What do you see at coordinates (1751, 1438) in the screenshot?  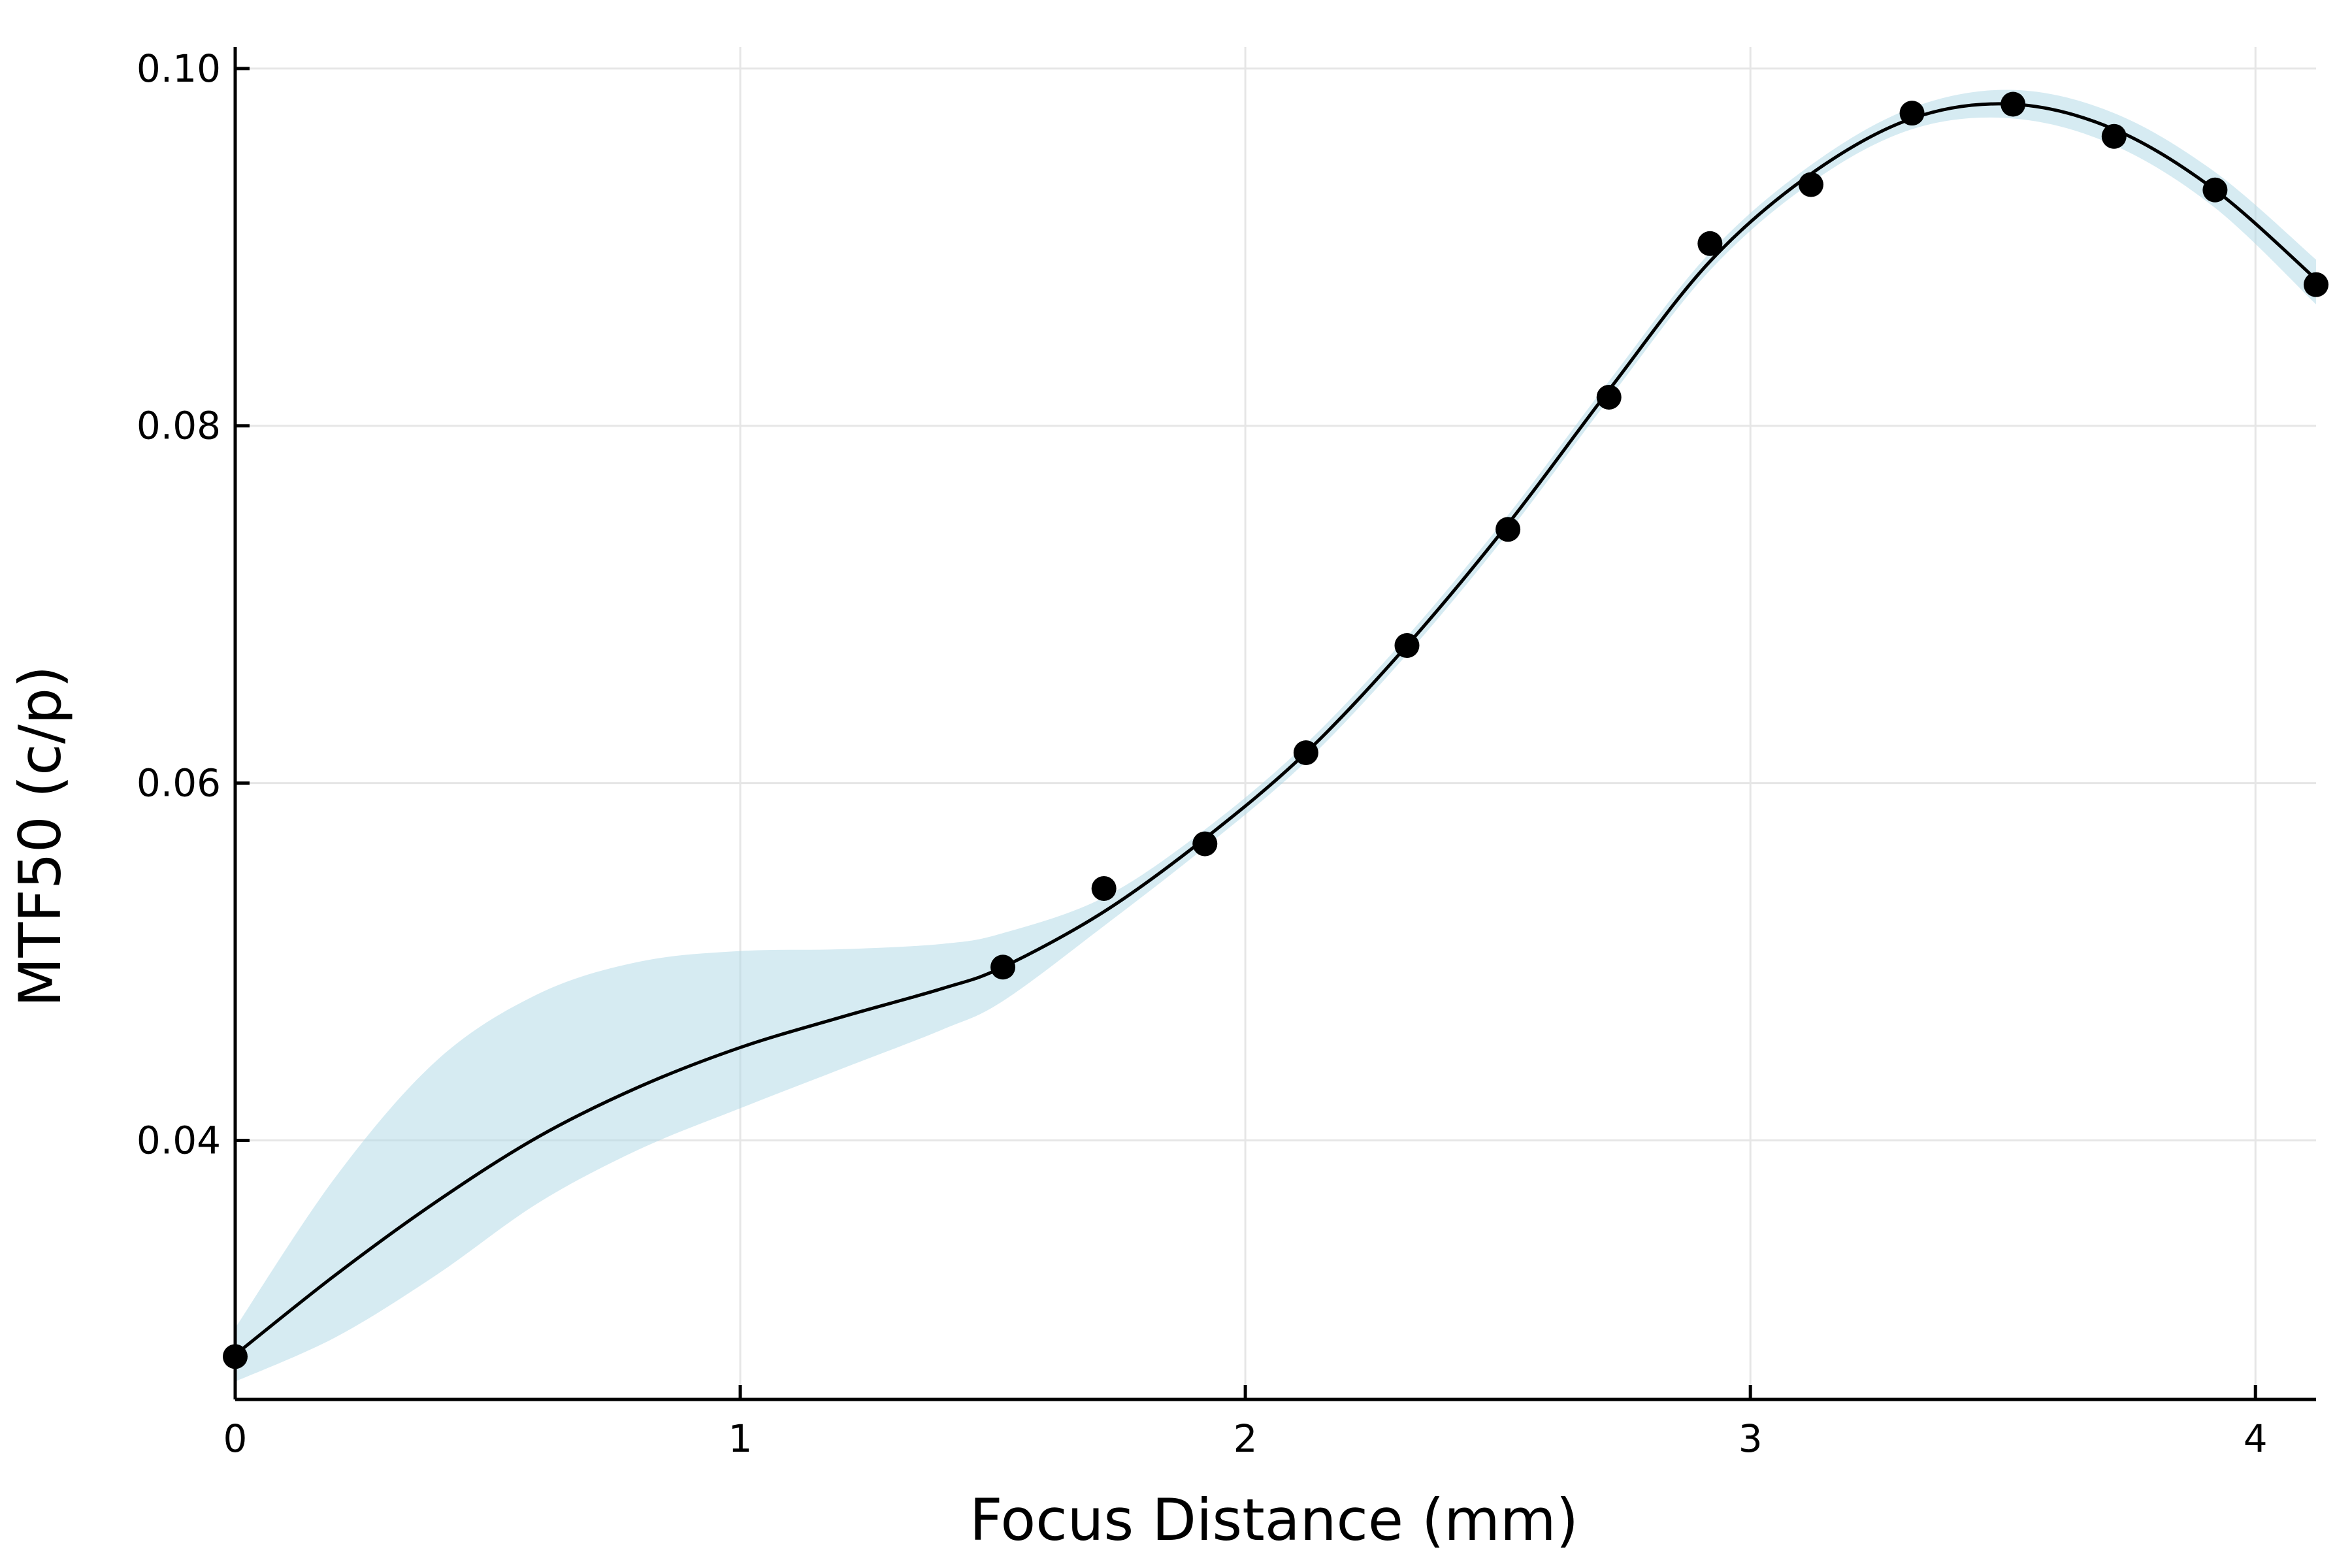 I see `x-tick-label-3: 3` at bounding box center [1751, 1438].